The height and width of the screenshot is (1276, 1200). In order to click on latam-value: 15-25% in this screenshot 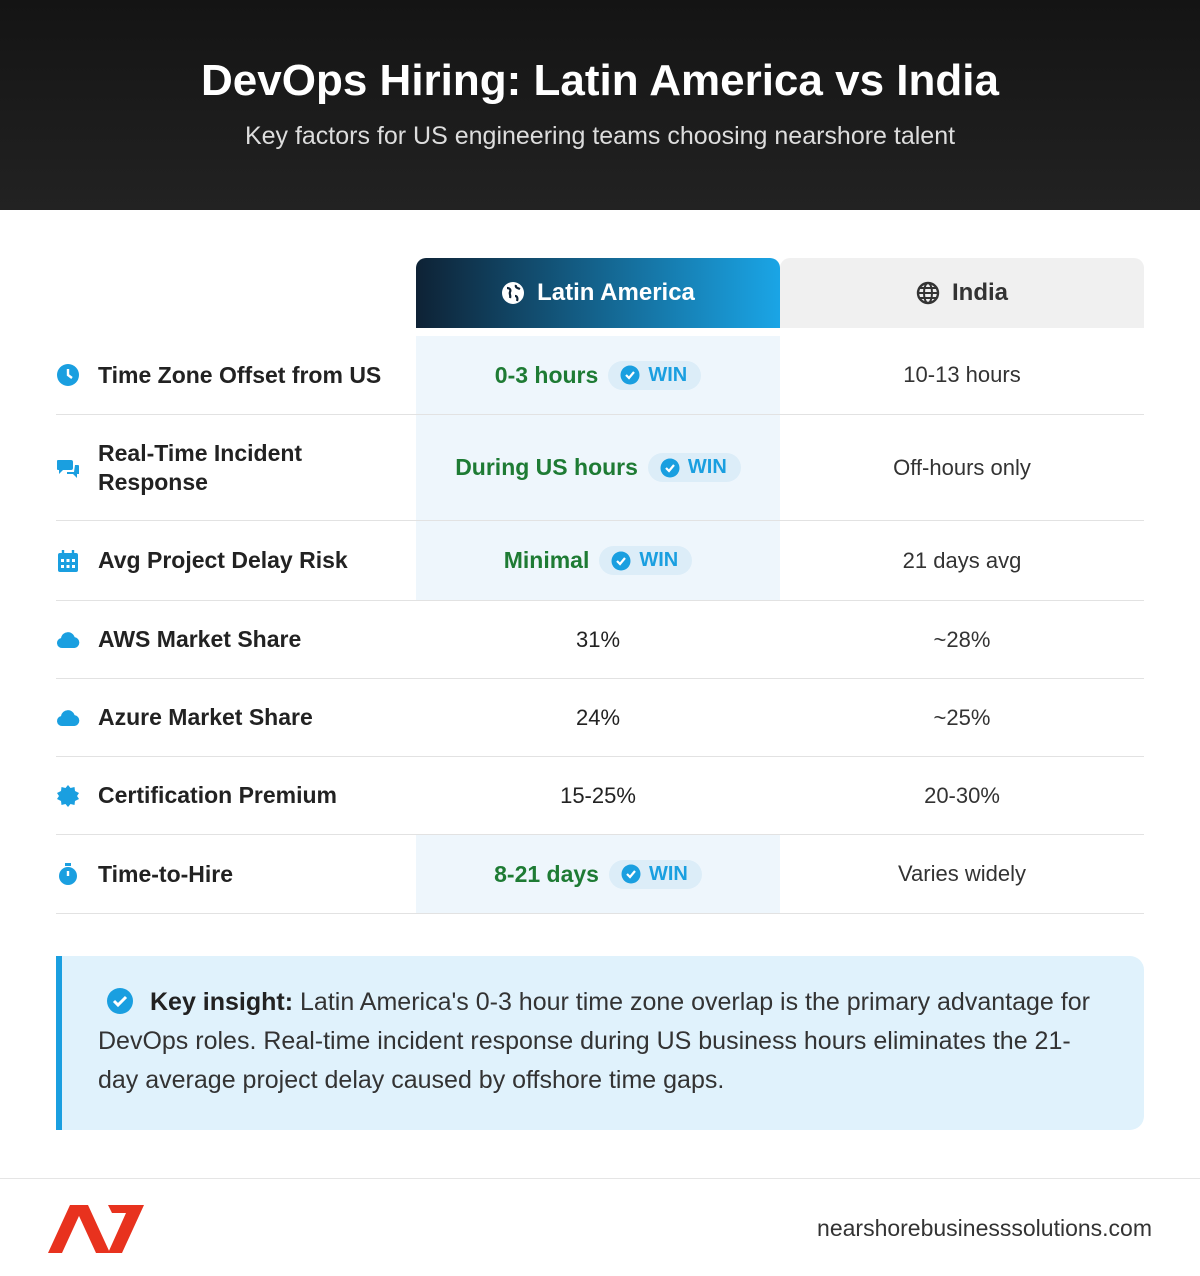, I will do `click(598, 795)`.